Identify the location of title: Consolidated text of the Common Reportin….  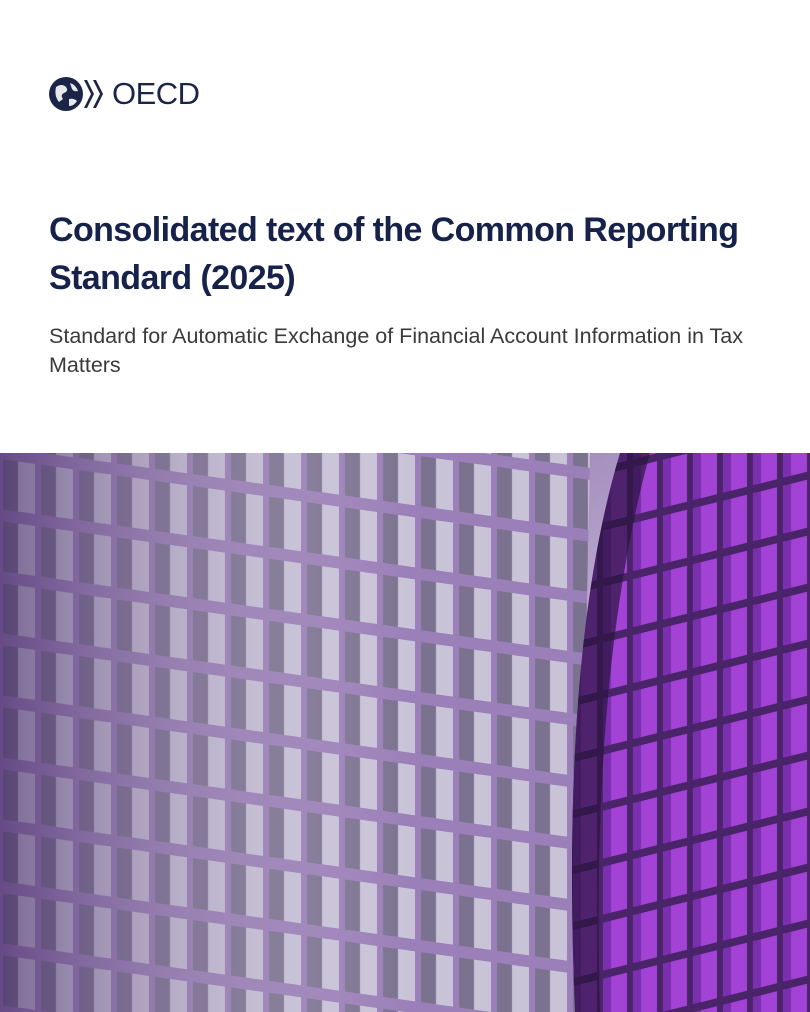
(394, 254).